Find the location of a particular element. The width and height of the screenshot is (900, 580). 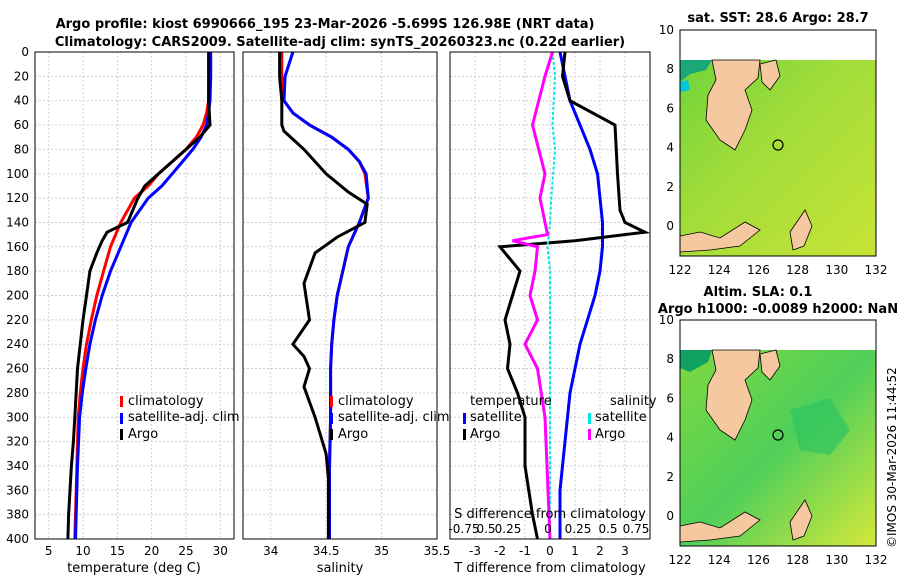

x-tick-label: 35 is located at coordinates (381, 551).